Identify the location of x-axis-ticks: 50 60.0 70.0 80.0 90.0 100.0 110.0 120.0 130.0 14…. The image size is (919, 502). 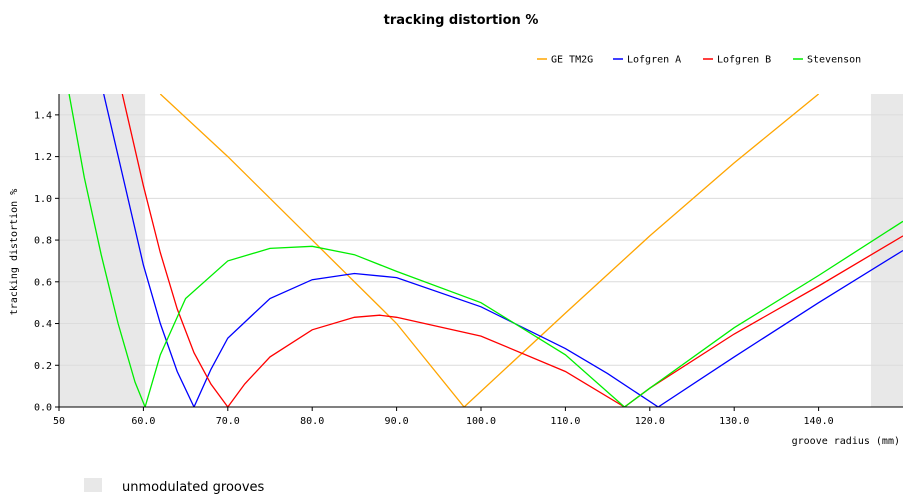
(443, 417).